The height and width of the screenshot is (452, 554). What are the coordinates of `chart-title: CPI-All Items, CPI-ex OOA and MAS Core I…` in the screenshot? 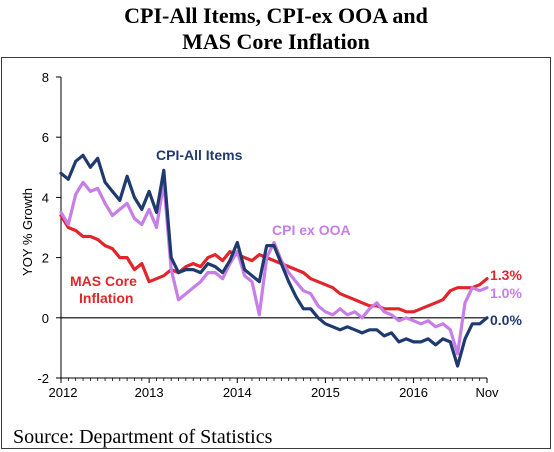 It's located at (276, 29).